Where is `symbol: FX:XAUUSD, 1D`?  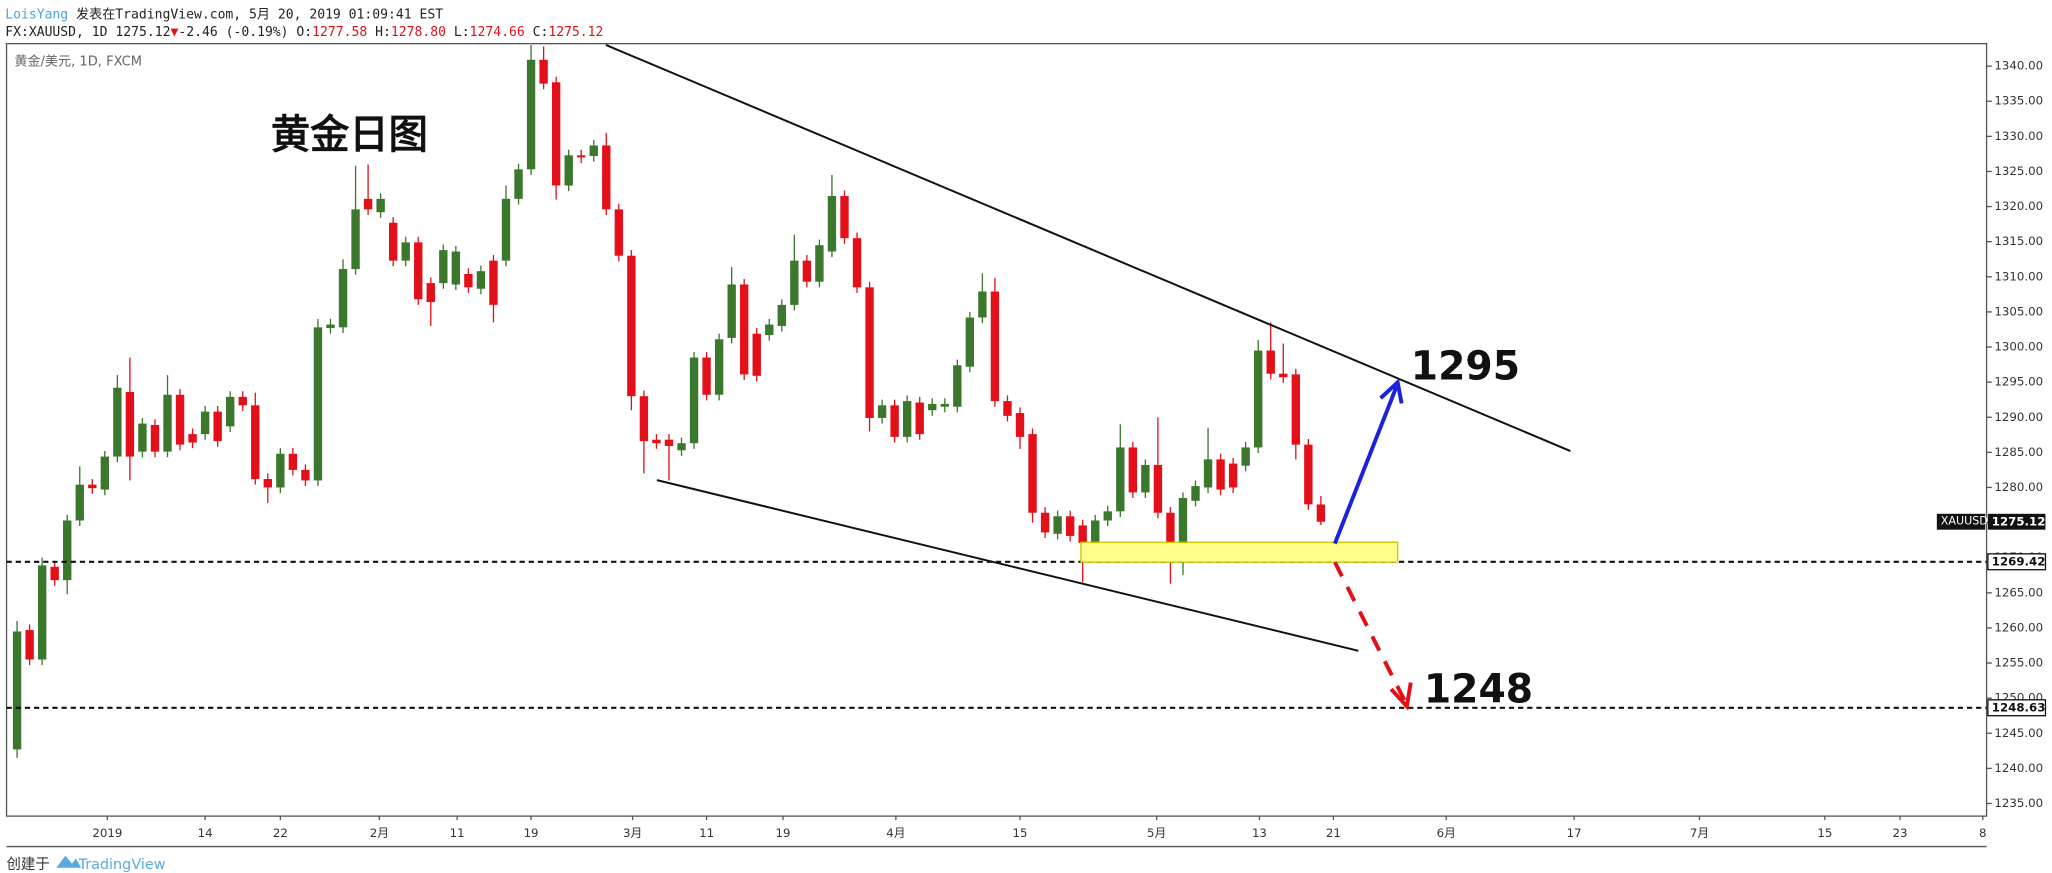 symbol: FX:XAUUSD, 1D is located at coordinates (56, 31).